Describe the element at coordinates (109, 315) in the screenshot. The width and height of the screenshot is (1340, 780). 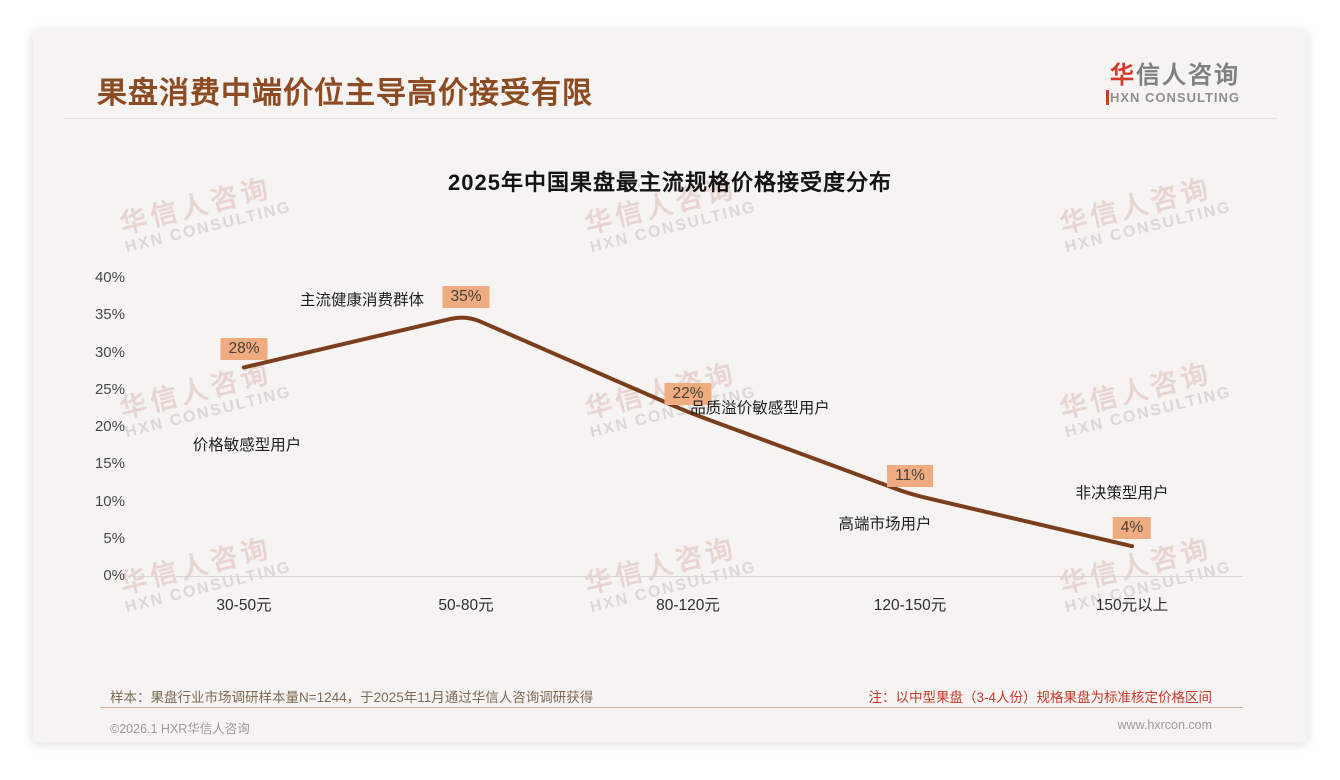
I see `y-tick-label: 35%` at that location.